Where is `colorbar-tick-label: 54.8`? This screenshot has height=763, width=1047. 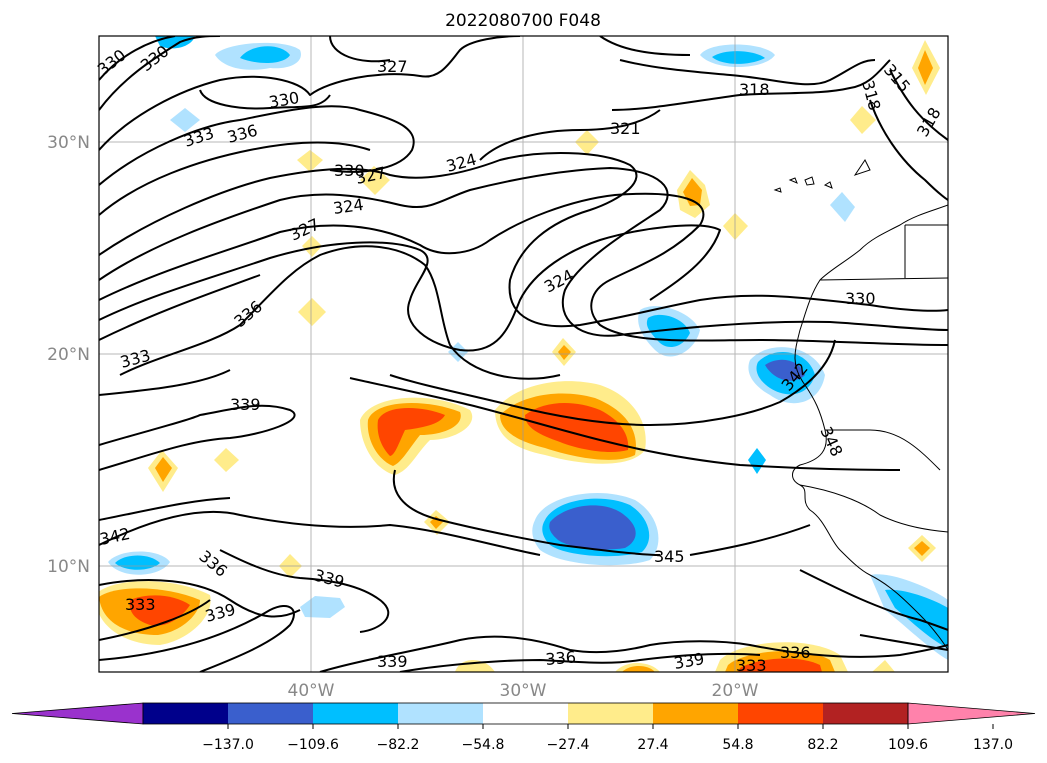
colorbar-tick-label: 54.8 is located at coordinates (737, 745).